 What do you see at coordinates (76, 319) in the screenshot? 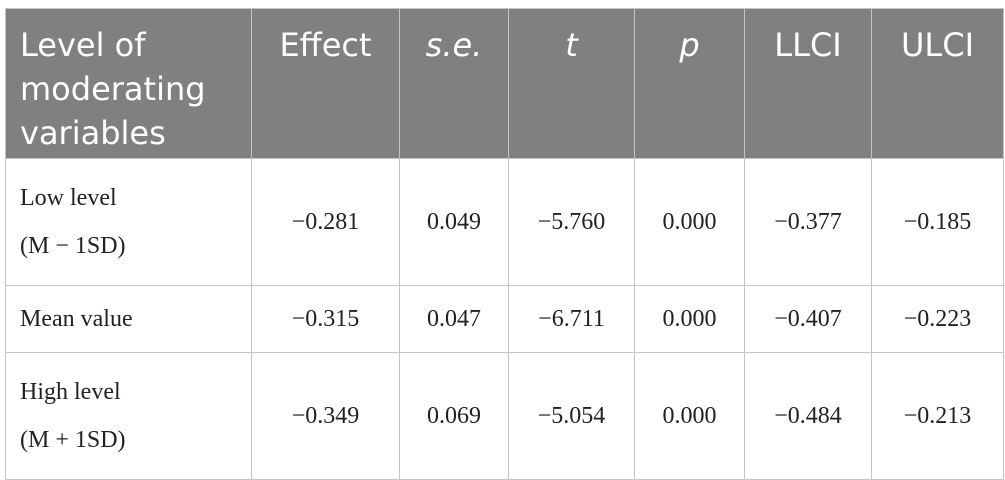
I see `row-label-line: Mean value` at bounding box center [76, 319].